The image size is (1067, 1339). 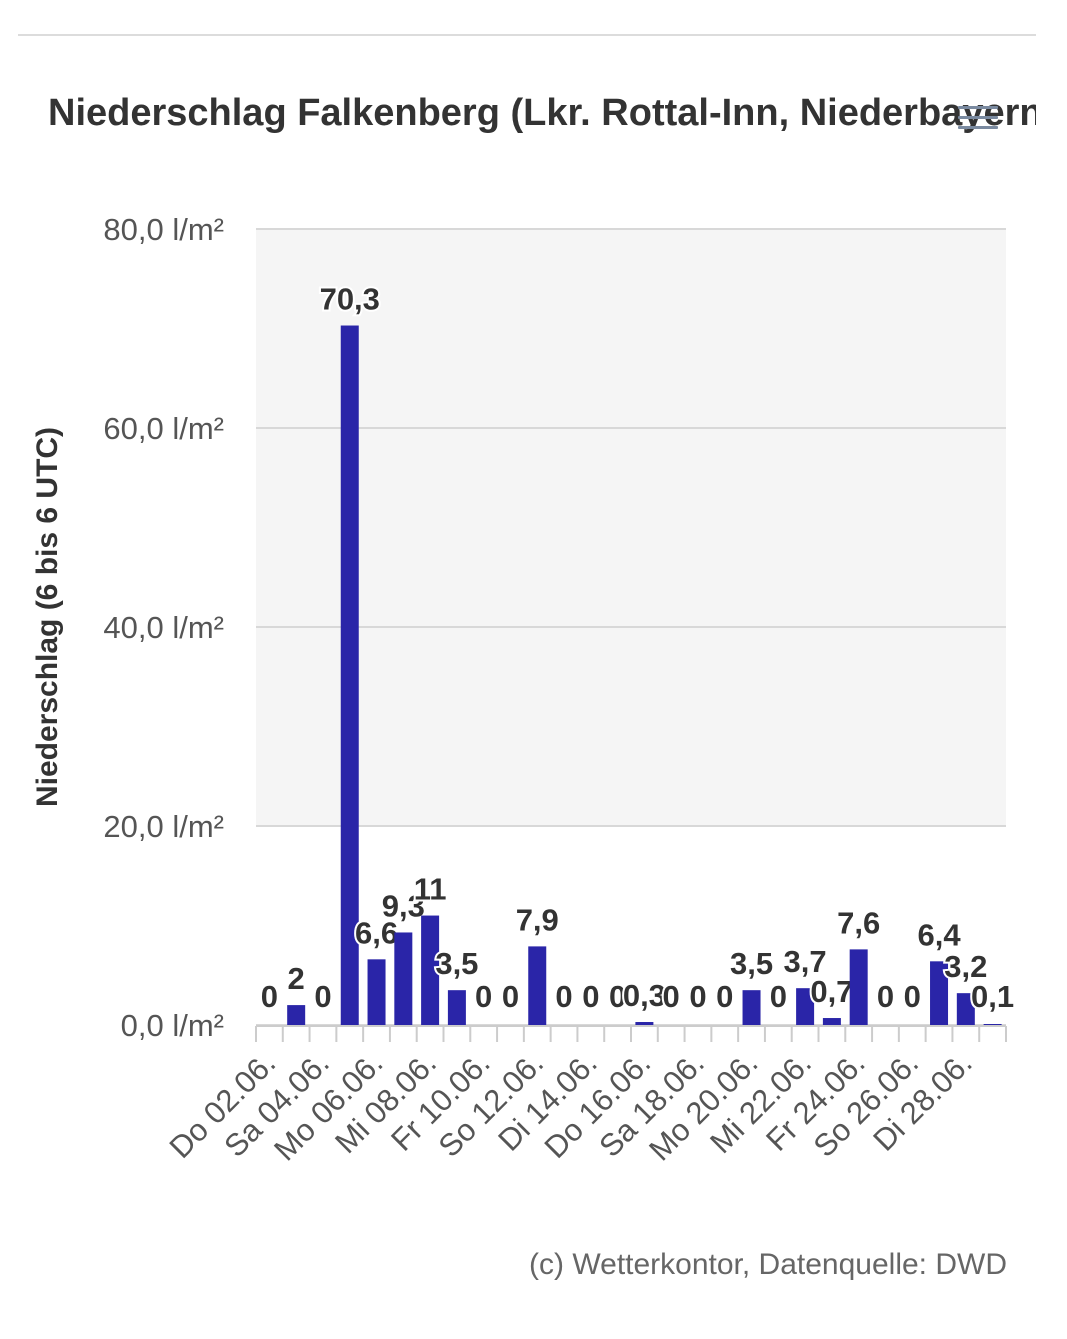 I want to click on data-label: 3,2, so click(x=965, y=966).